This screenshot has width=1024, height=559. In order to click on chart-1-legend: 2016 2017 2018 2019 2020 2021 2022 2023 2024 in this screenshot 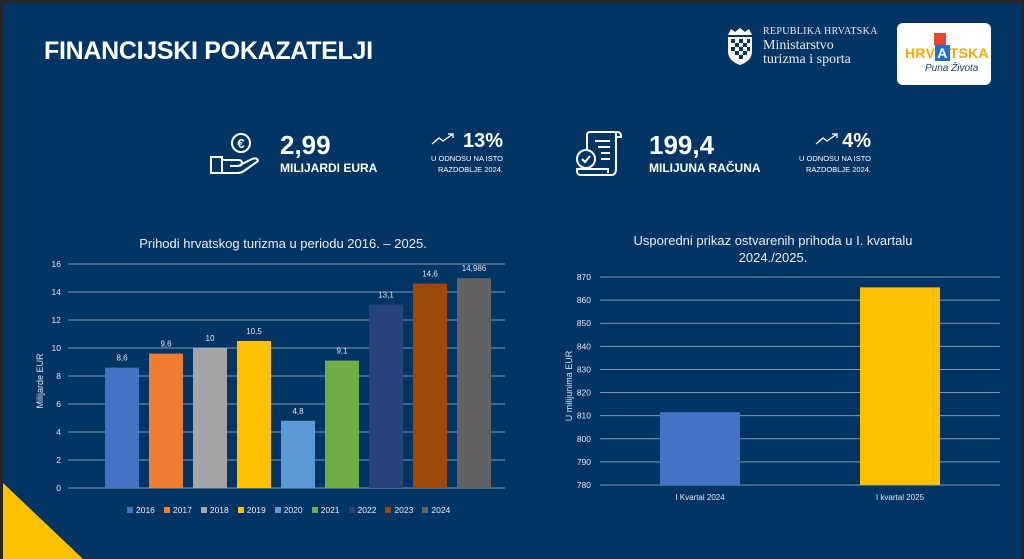, I will do `click(288, 510)`.